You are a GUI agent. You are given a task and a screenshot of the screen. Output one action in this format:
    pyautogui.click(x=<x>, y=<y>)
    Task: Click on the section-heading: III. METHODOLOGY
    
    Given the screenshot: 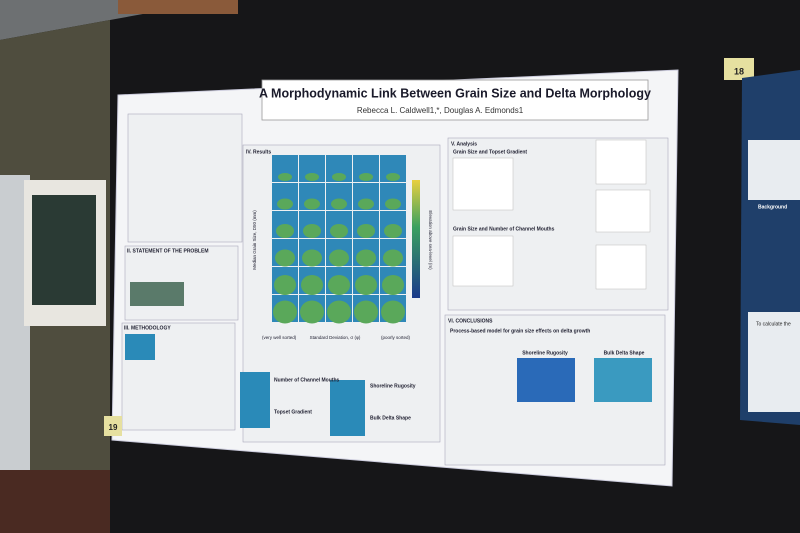 What is the action you would take?
    pyautogui.click(x=147, y=328)
    